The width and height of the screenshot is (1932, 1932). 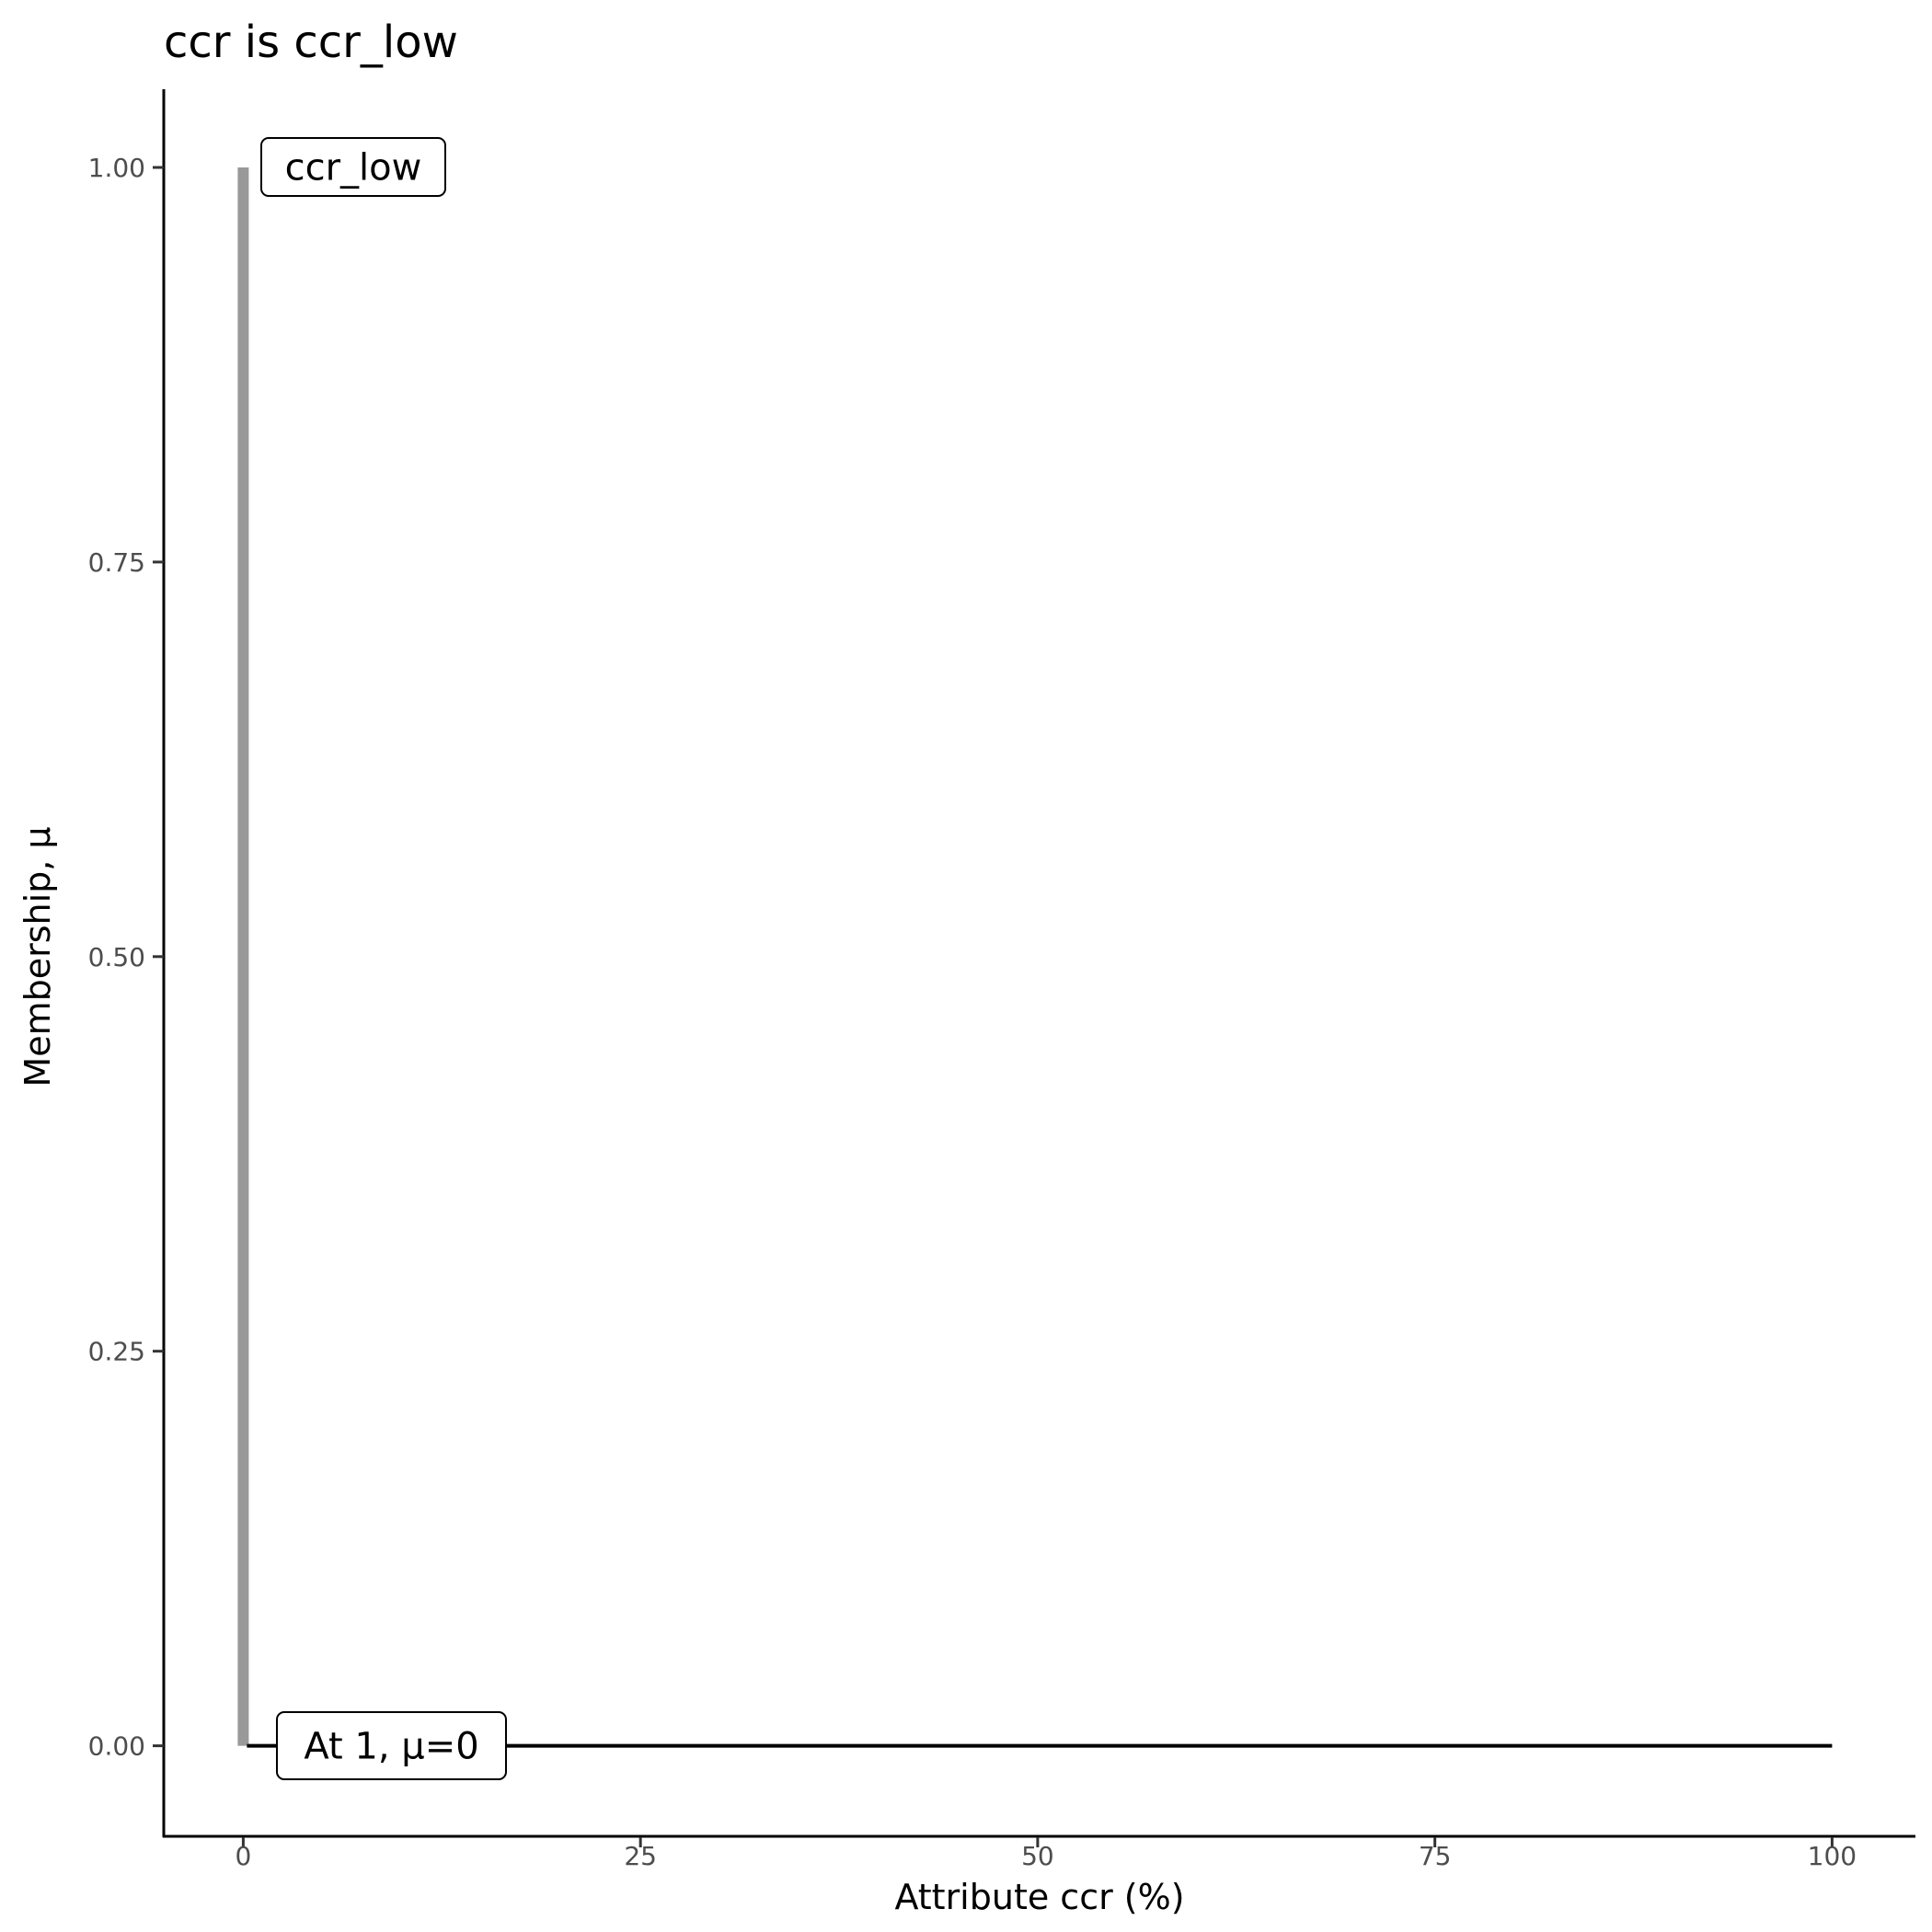 I want to click on x-tick-label: 75, so click(x=1435, y=1856).